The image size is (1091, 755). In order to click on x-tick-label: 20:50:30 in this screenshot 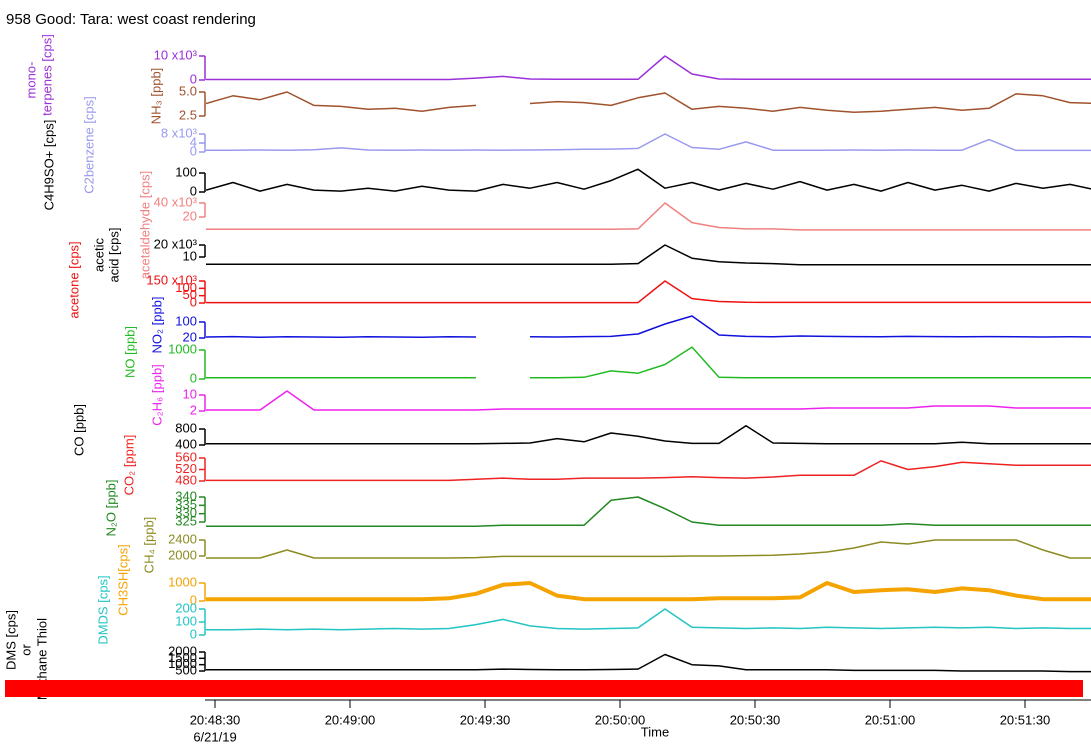, I will do `click(755, 719)`.